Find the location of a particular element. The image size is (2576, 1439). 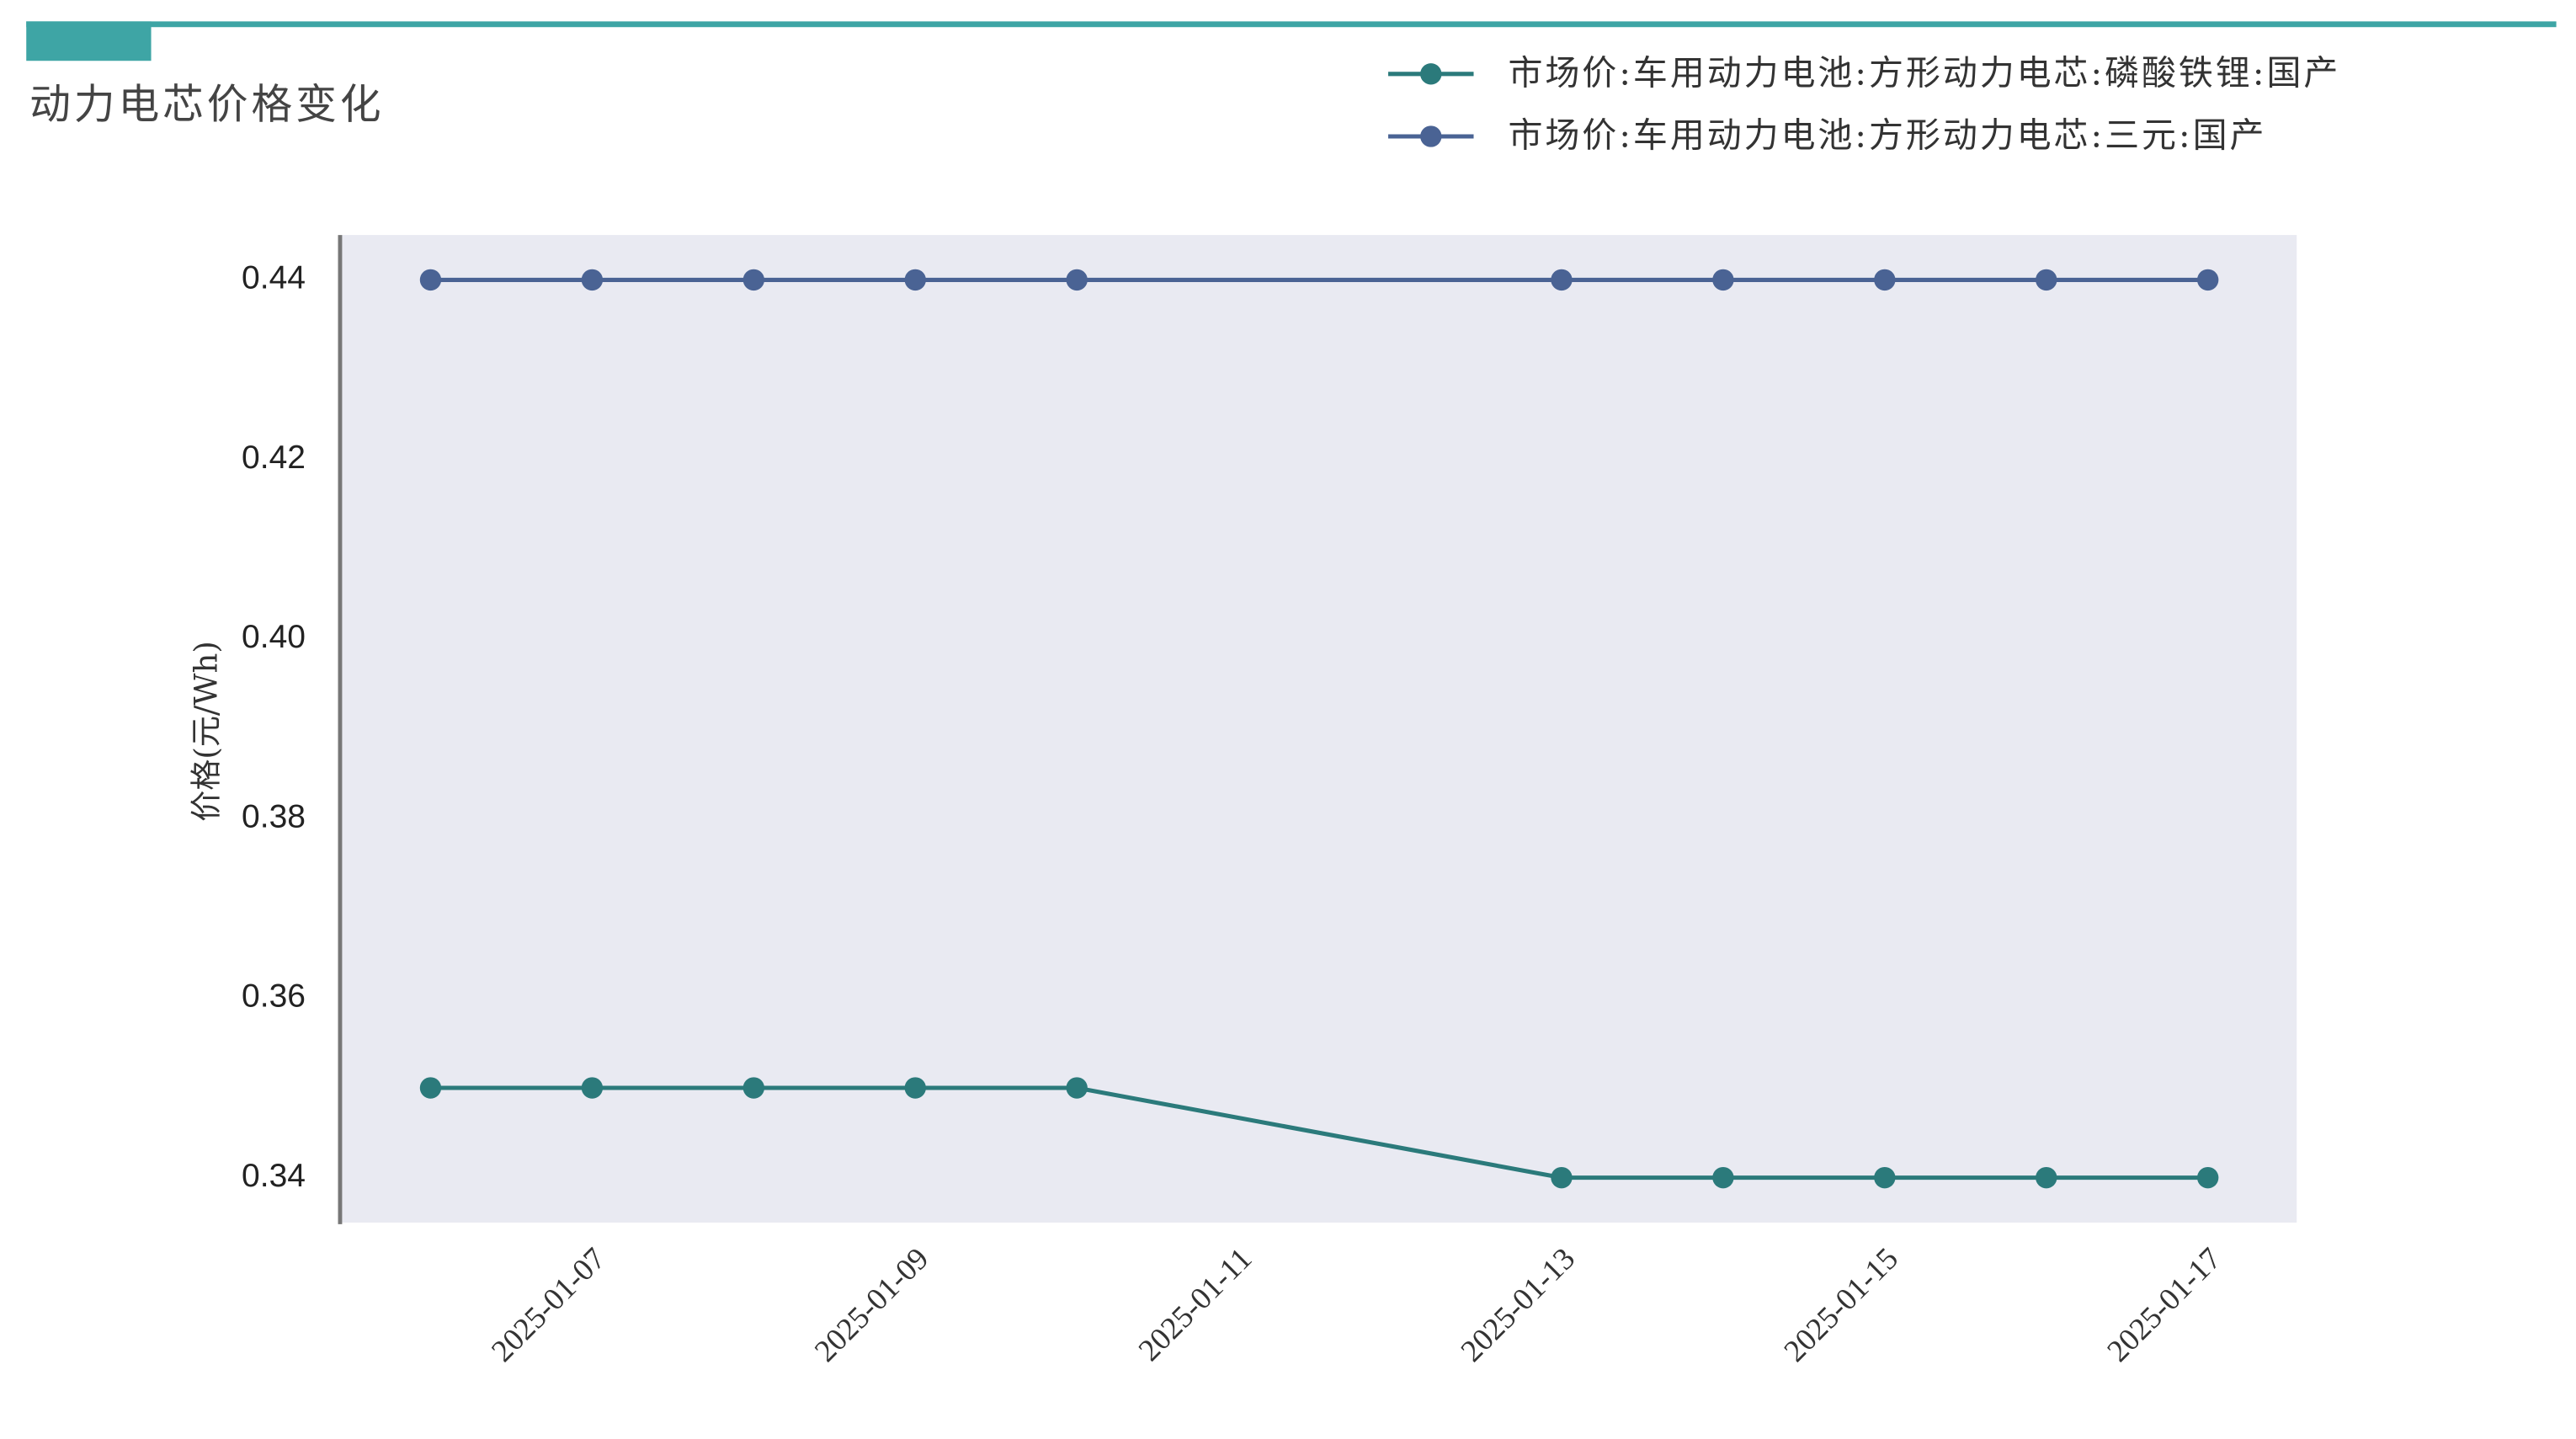

series-line is located at coordinates (1319, 1133).